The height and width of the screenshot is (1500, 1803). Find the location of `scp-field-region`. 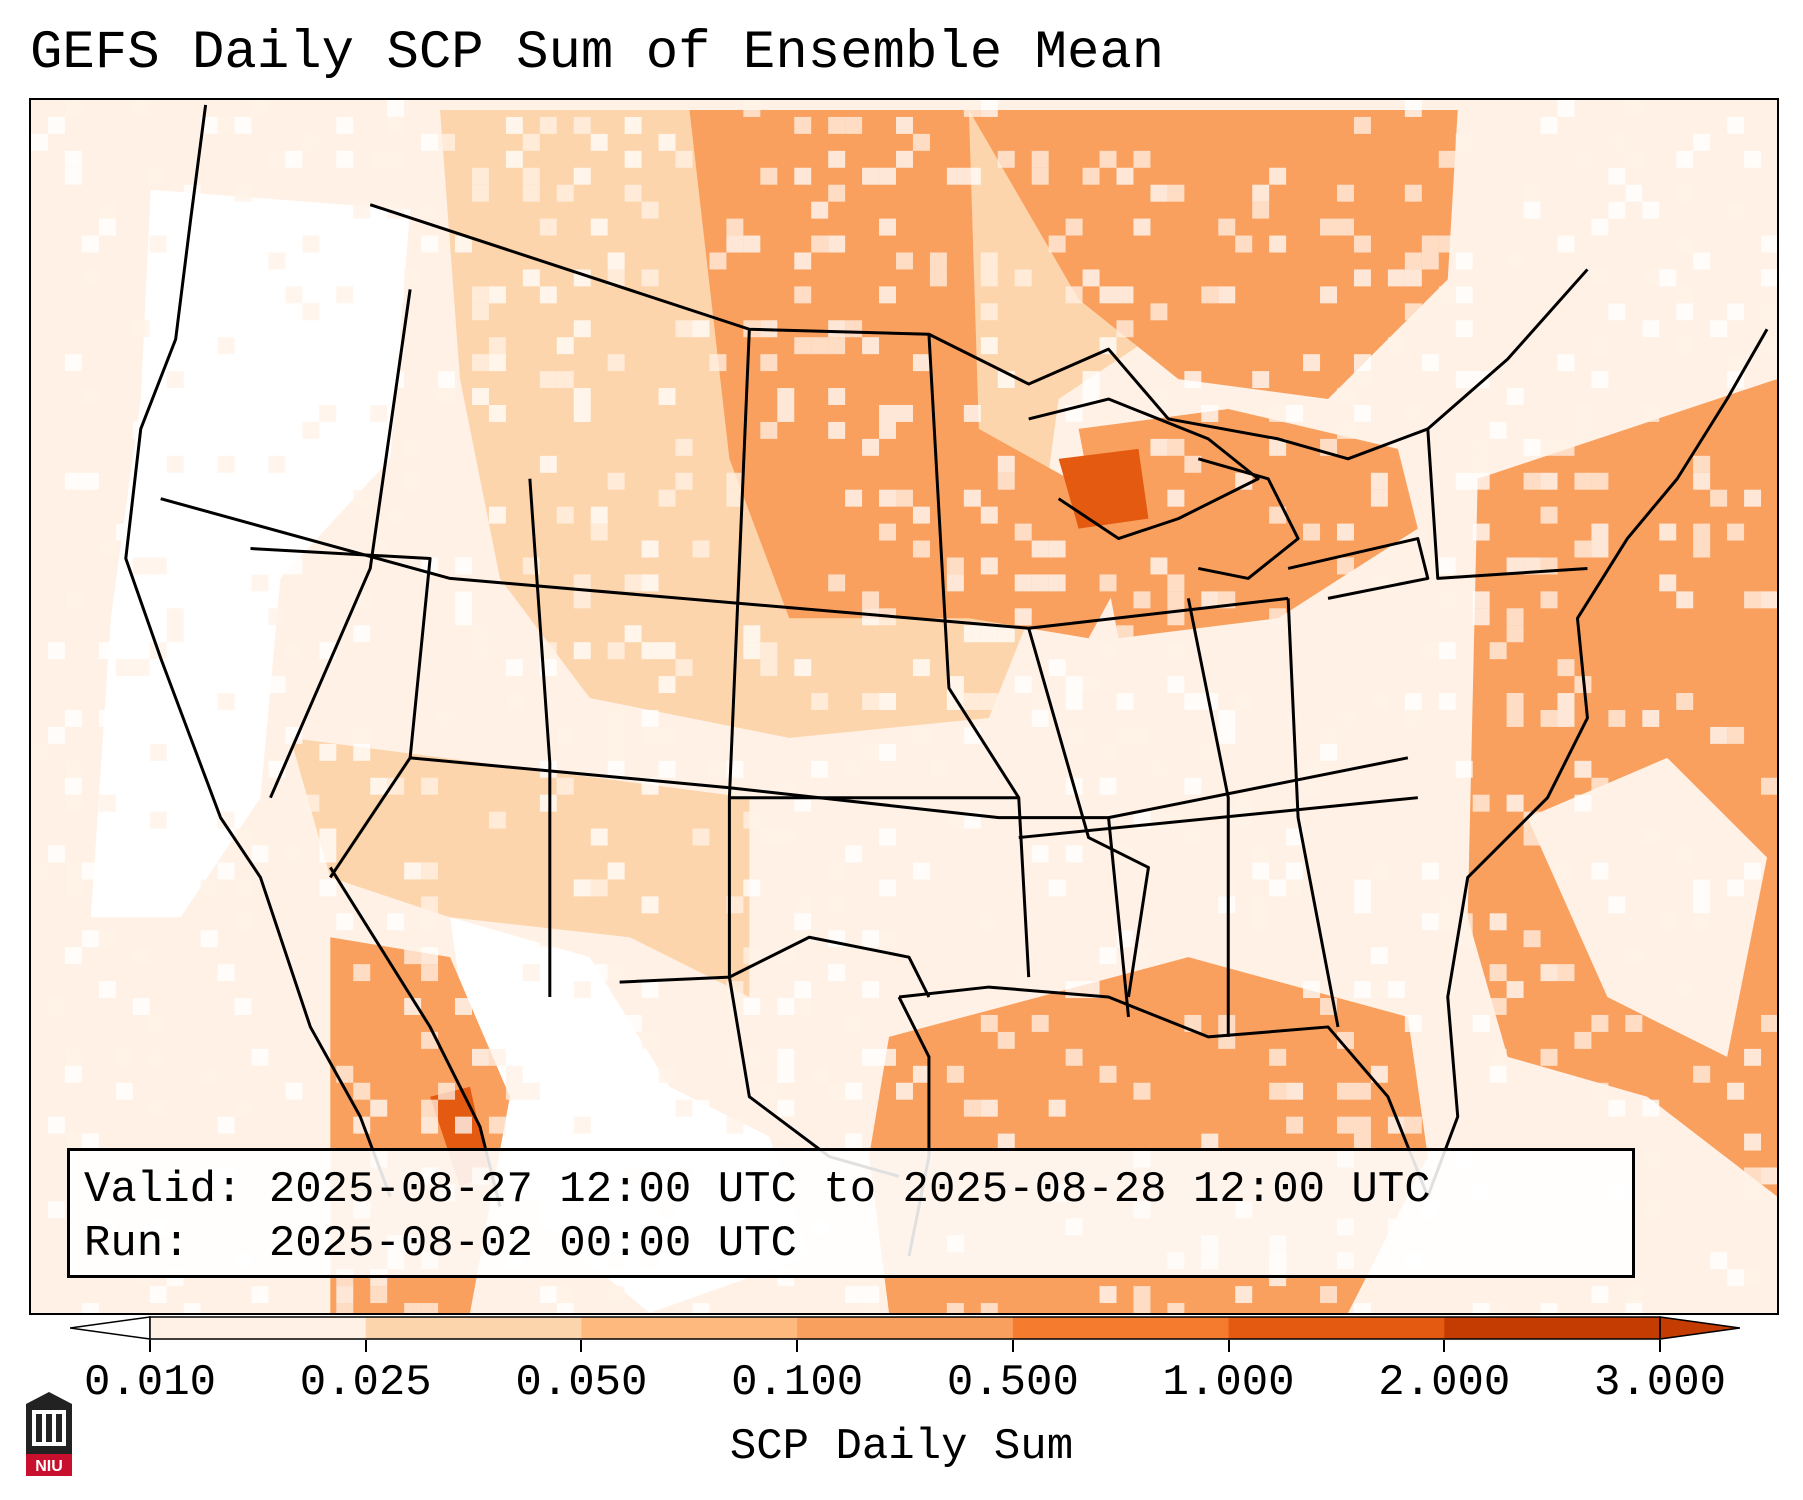

scp-field-region is located at coordinates (919, 374).